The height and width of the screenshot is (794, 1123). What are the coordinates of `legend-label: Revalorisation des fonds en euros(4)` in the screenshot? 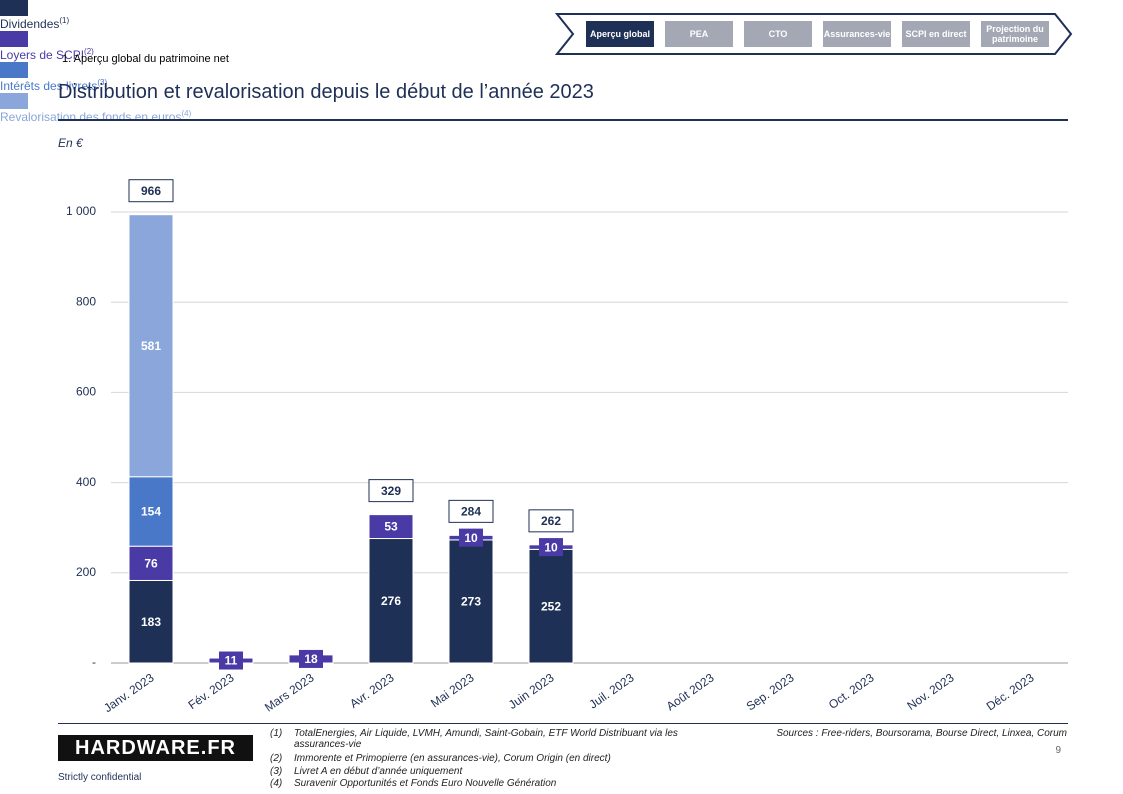 It's located at (96, 116).